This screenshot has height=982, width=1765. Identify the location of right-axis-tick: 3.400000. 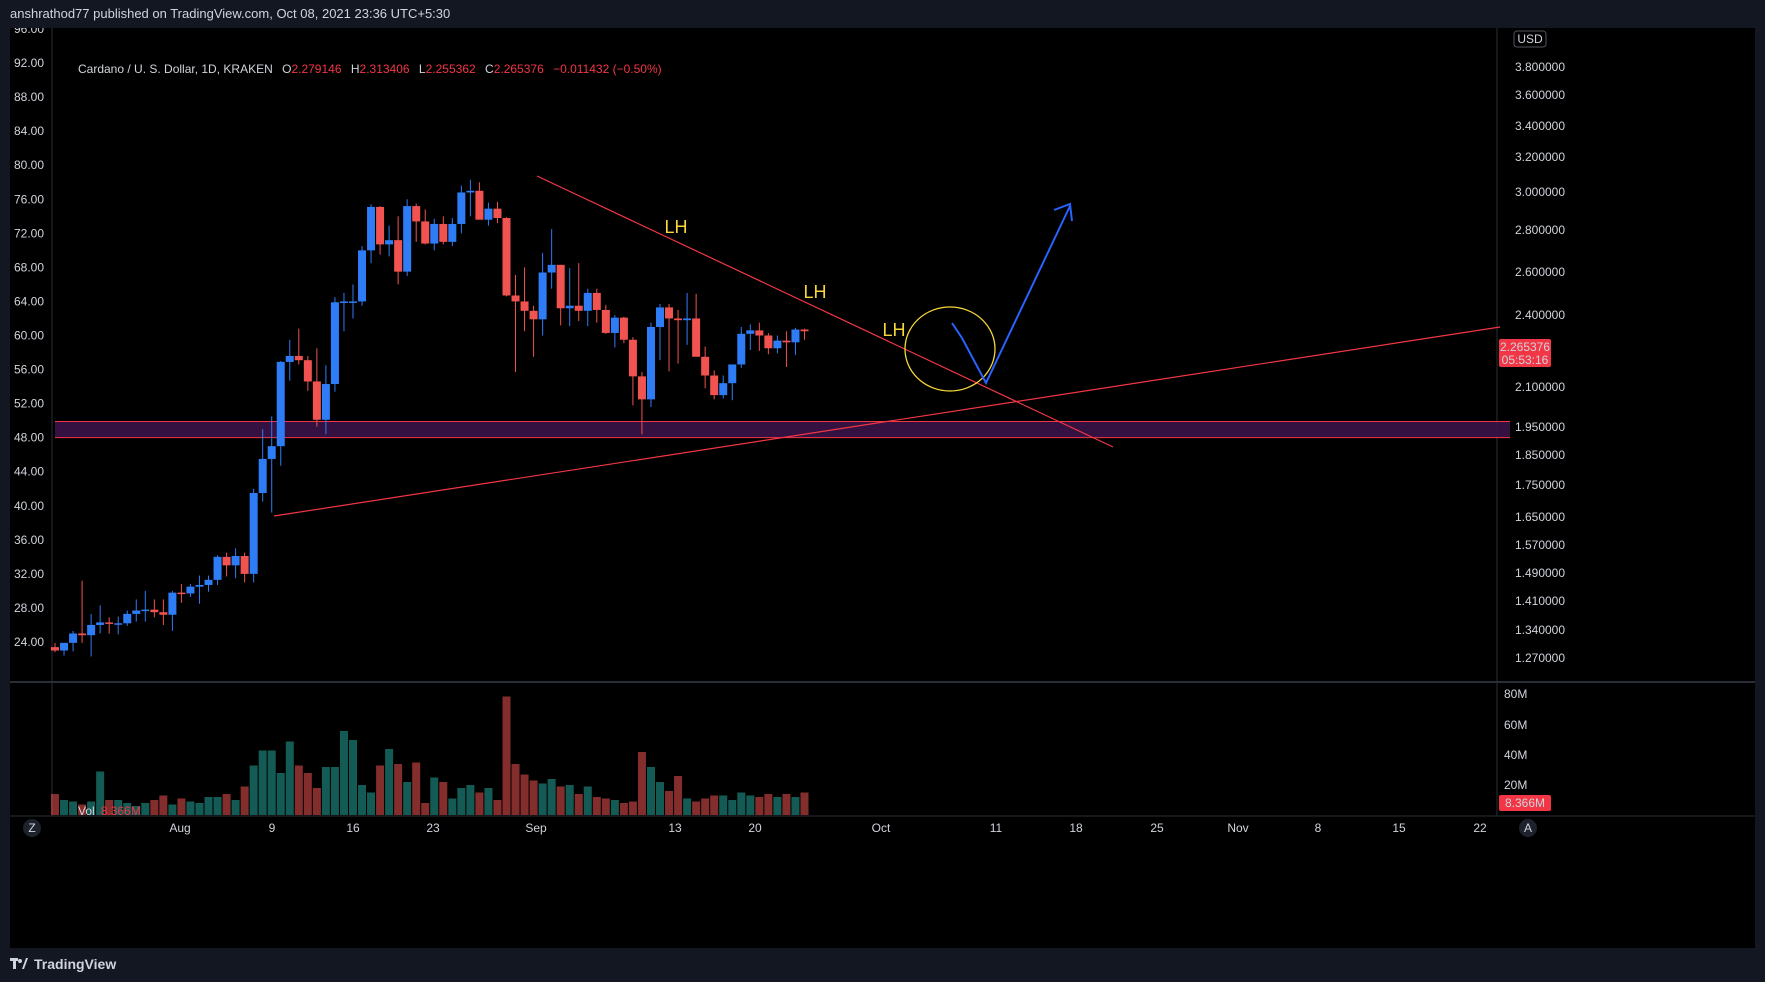
(1540, 126).